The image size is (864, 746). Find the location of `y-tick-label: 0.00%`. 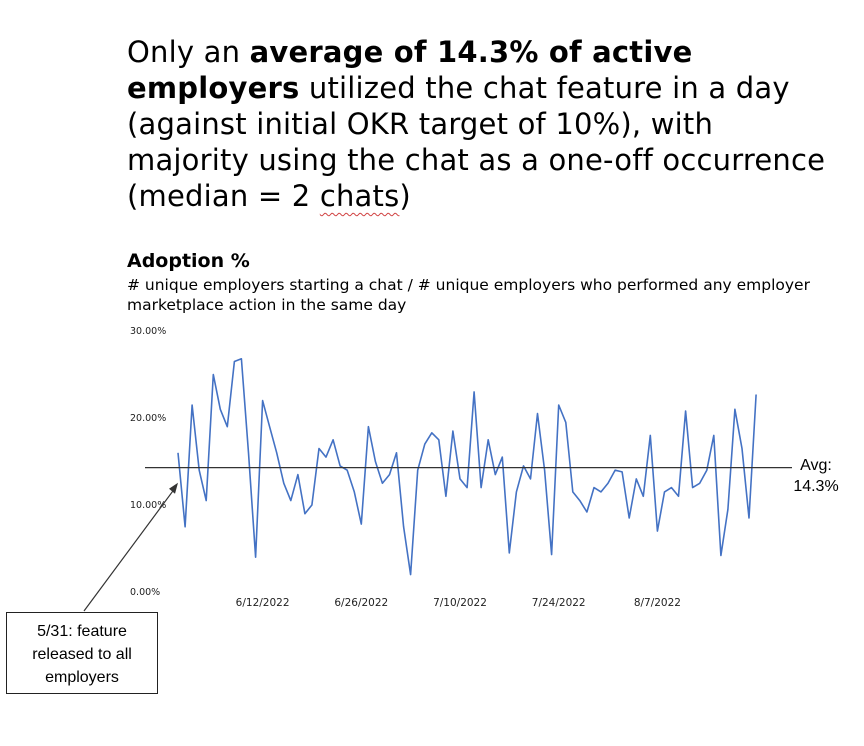

y-tick-label: 0.00% is located at coordinates (145, 592).